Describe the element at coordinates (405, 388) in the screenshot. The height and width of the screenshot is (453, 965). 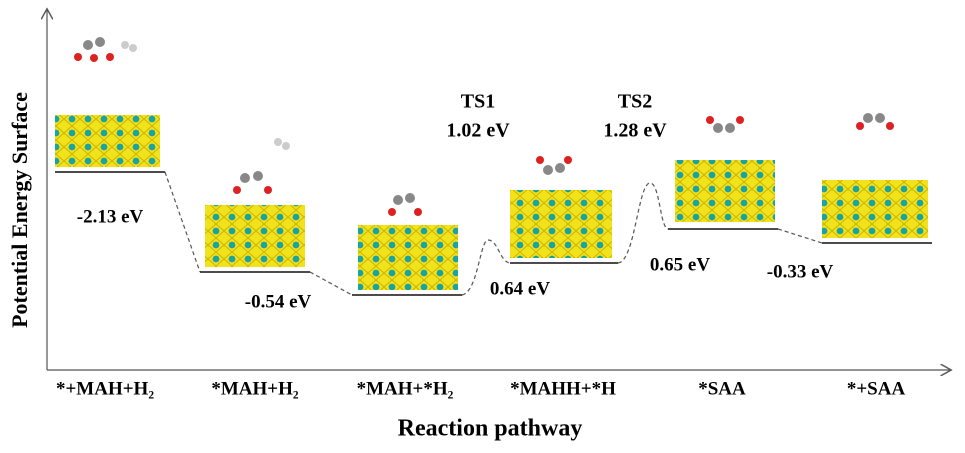
I see `state-label: *MAH+*H₂` at that location.